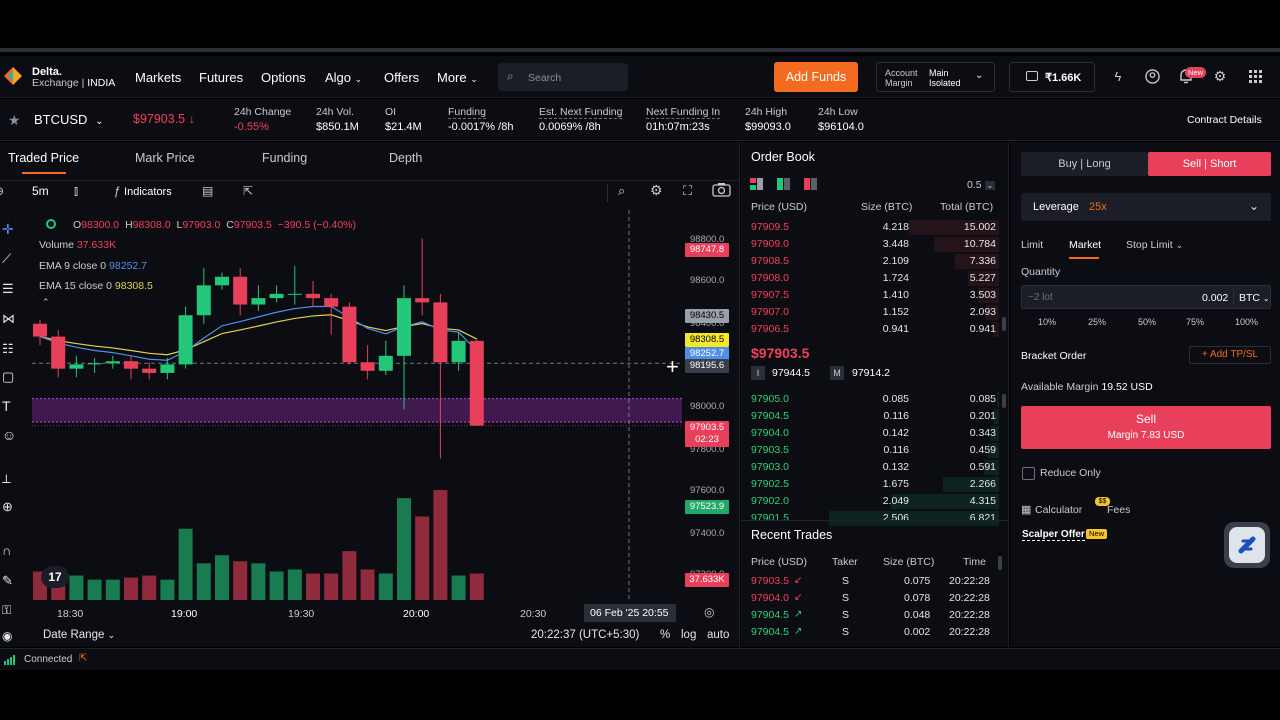 The width and height of the screenshot is (1280, 720). I want to click on add-tpsl-button: + Add TP/SL, so click(1230, 355).